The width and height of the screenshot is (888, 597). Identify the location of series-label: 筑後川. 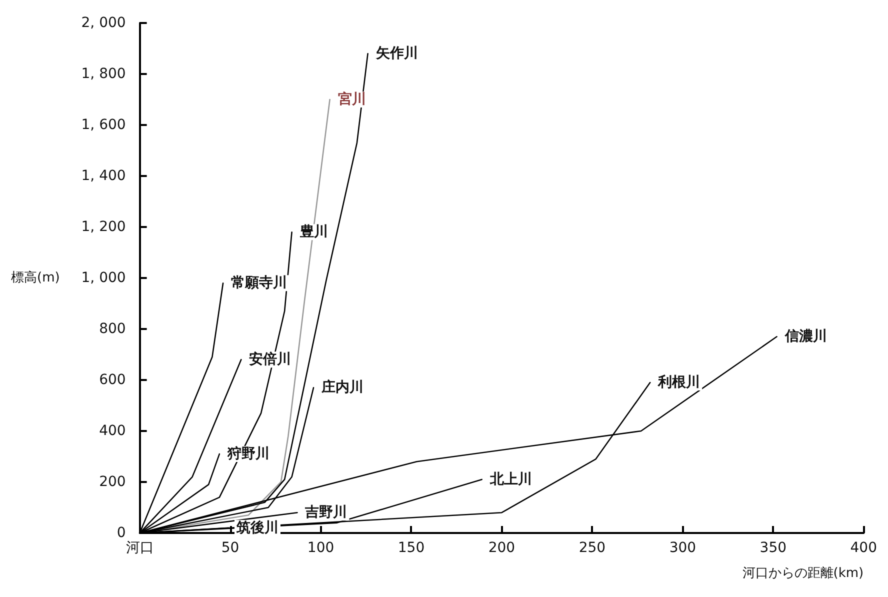
(256, 528).